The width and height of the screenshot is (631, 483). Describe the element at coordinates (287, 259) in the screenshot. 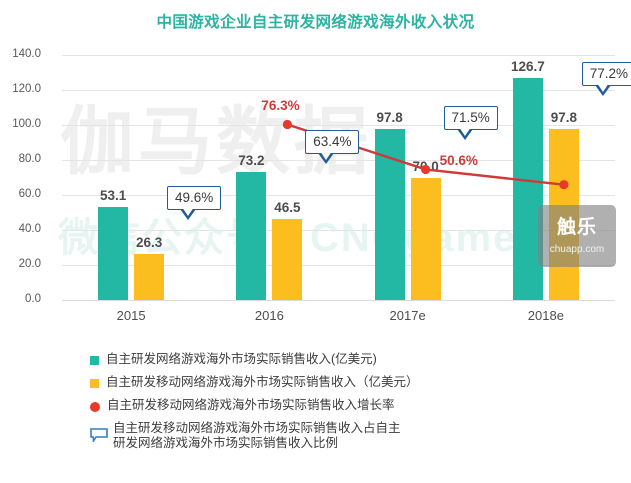

I see `bar-yellow-2016` at that location.